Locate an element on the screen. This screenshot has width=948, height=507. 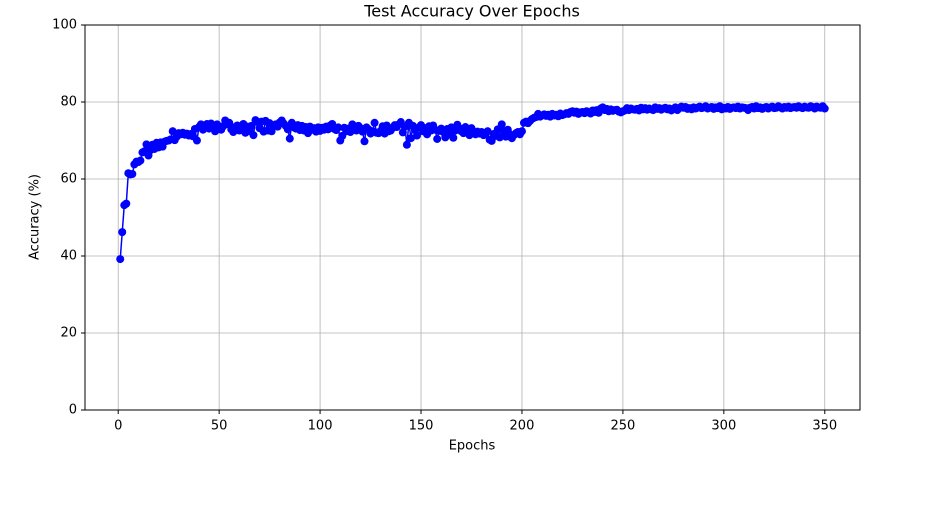
x-tick-label: 200 is located at coordinates (522, 426).